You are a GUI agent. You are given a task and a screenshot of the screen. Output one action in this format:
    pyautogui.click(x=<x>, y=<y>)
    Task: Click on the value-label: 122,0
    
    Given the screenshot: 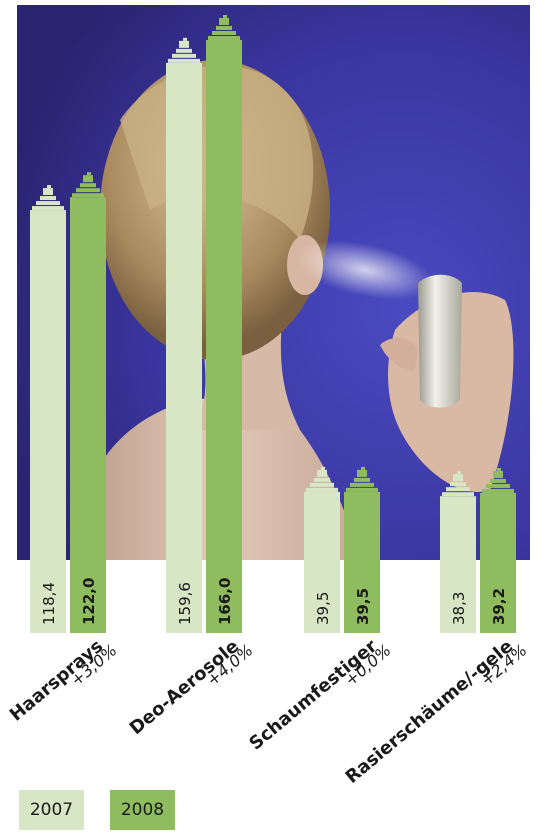 What is the action you would take?
    pyautogui.click(x=89, y=601)
    